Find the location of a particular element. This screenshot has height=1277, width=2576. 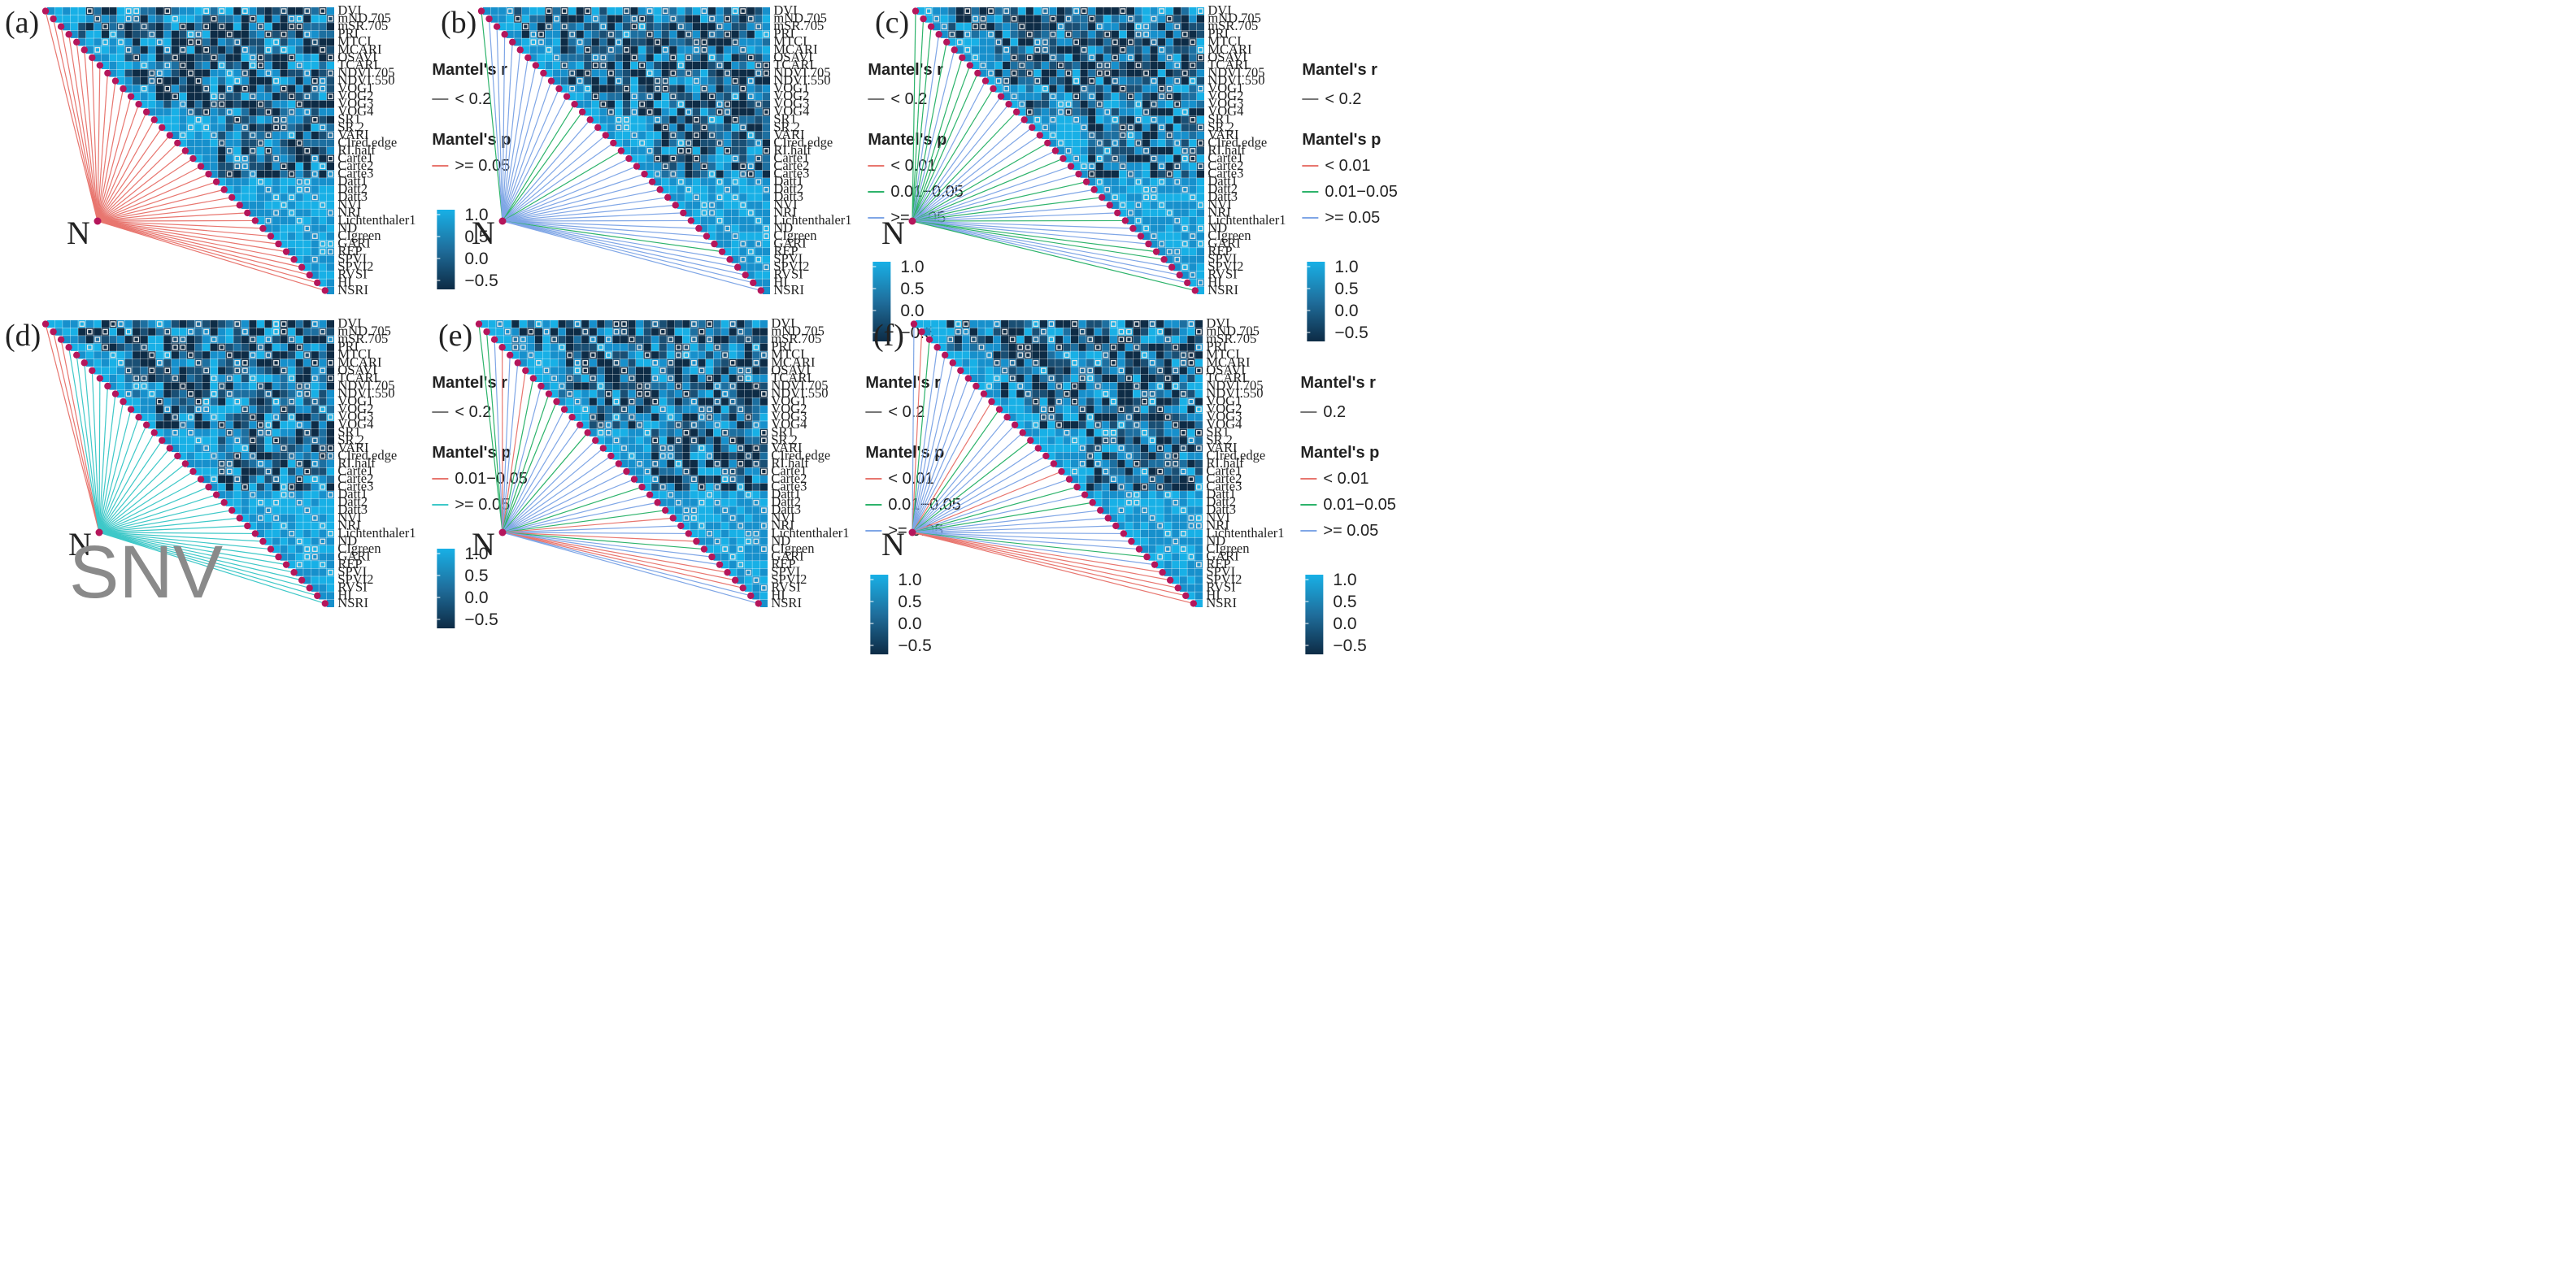

legend-r-item: < 0.2 is located at coordinates (473, 99).